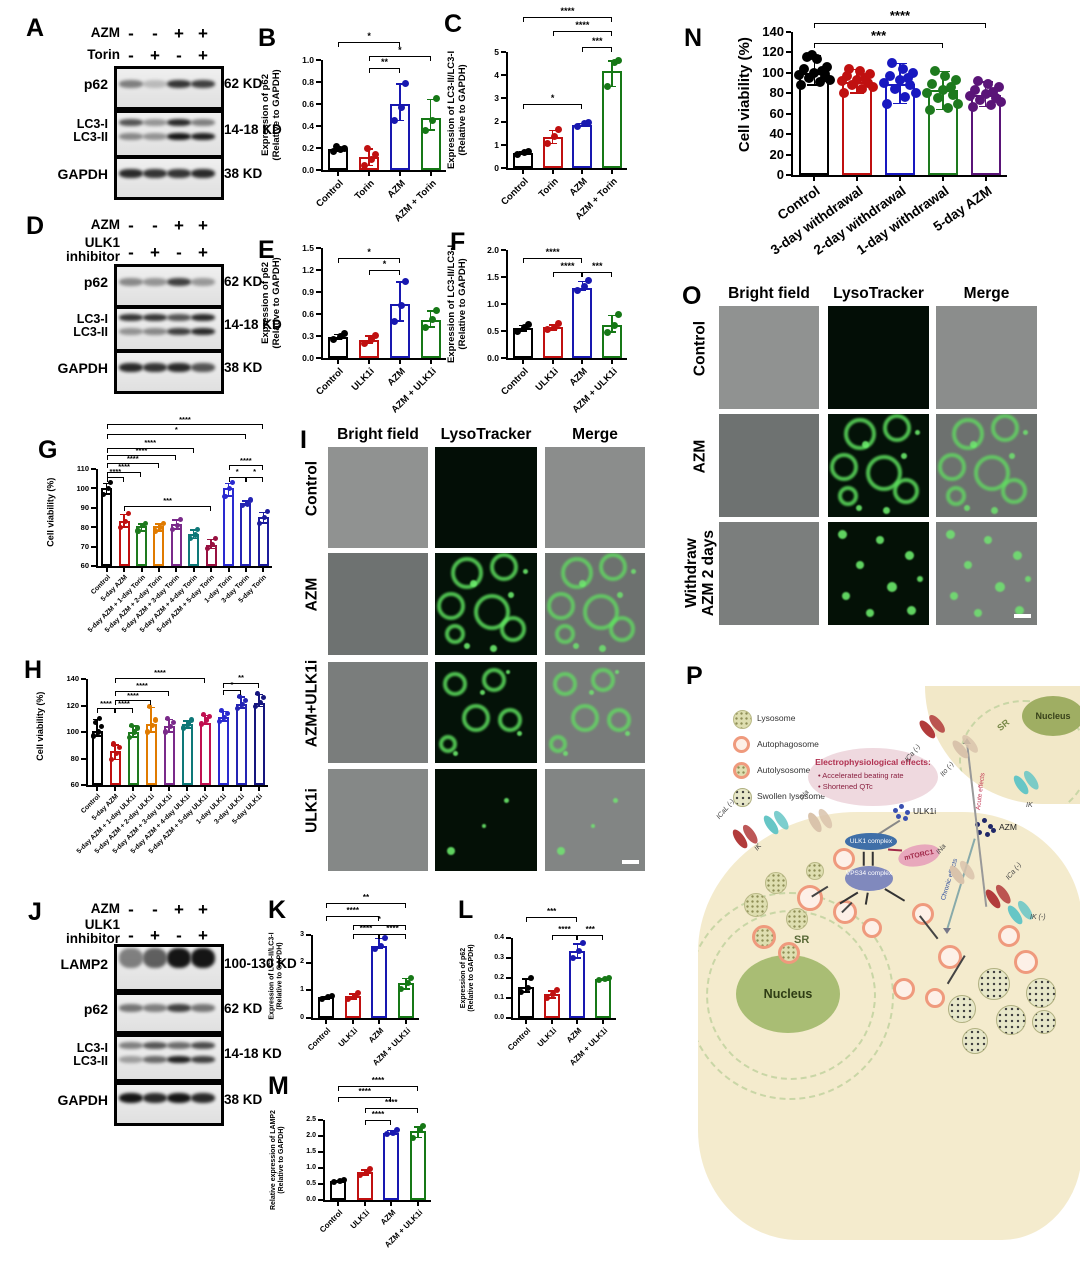 This screenshot has height=1261, width=1080. I want to click on panel-I-label: I, so click(303, 440).